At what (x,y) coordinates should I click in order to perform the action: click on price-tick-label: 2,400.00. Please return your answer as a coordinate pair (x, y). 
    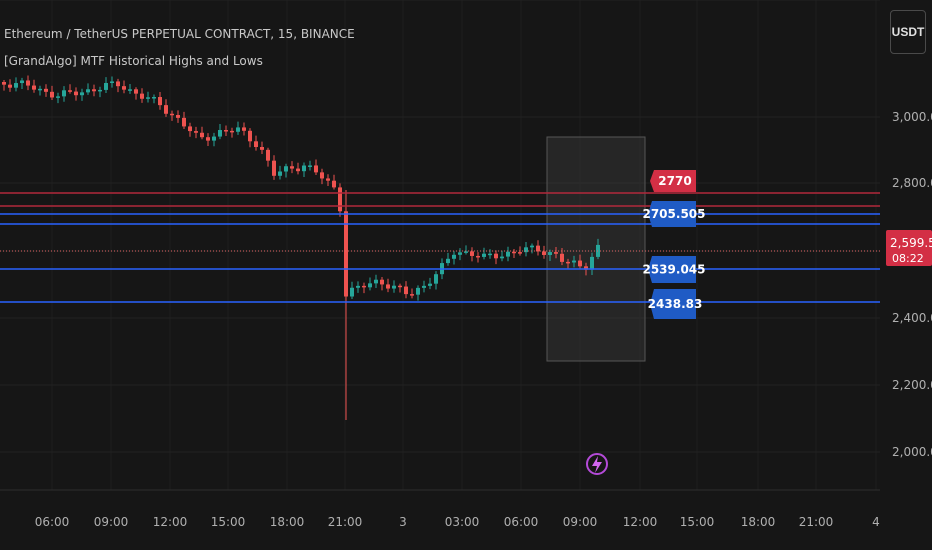
    Looking at the image, I should click on (912, 318).